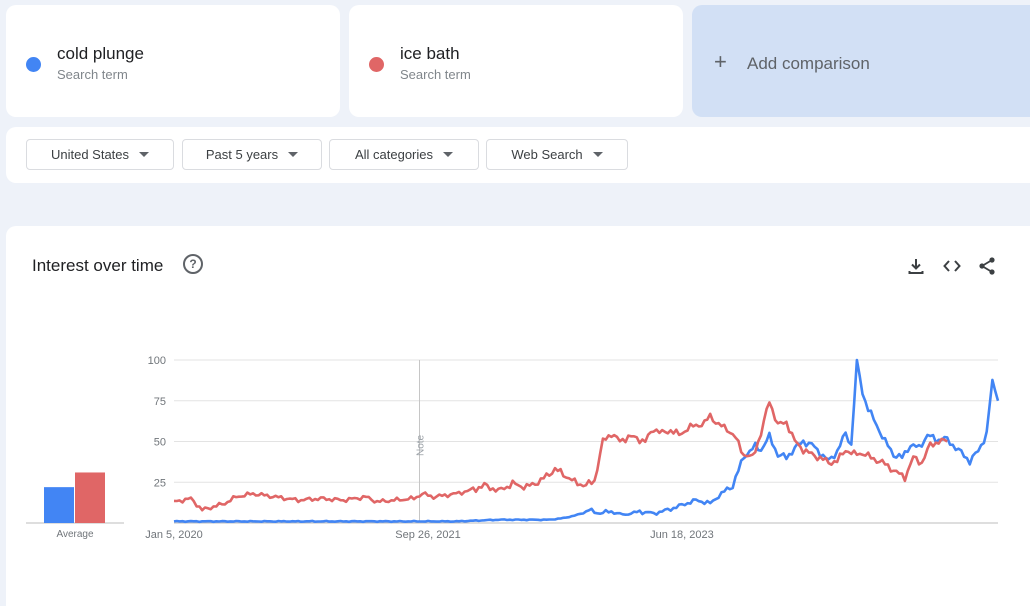  Describe the element at coordinates (90, 497) in the screenshot. I see `average-bar-ice-bath` at that location.